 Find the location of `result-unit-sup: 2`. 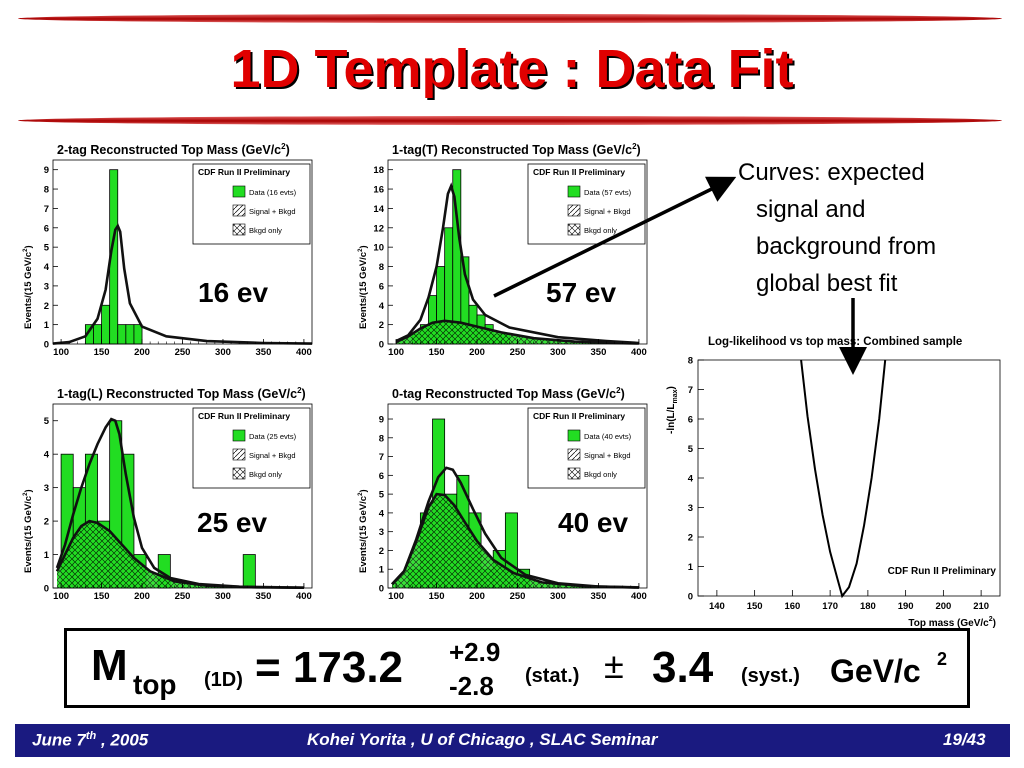

result-unit-sup: 2 is located at coordinates (942, 659).